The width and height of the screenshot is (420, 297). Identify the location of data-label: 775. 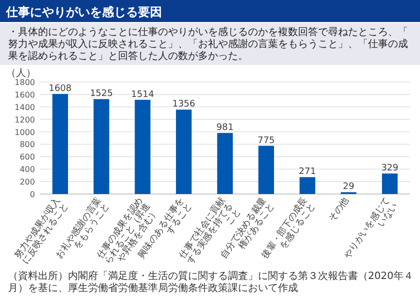
(266, 141).